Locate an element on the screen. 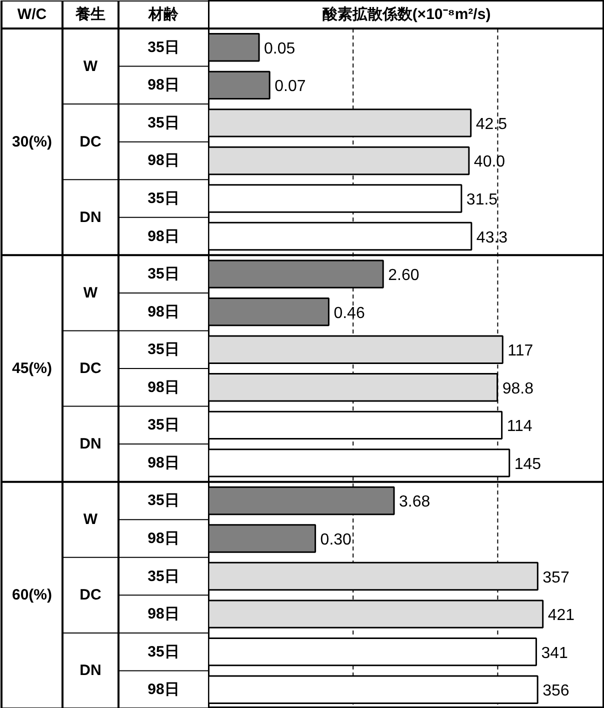 This screenshot has width=604, height=708. data-label: 2.60 is located at coordinates (404, 275).